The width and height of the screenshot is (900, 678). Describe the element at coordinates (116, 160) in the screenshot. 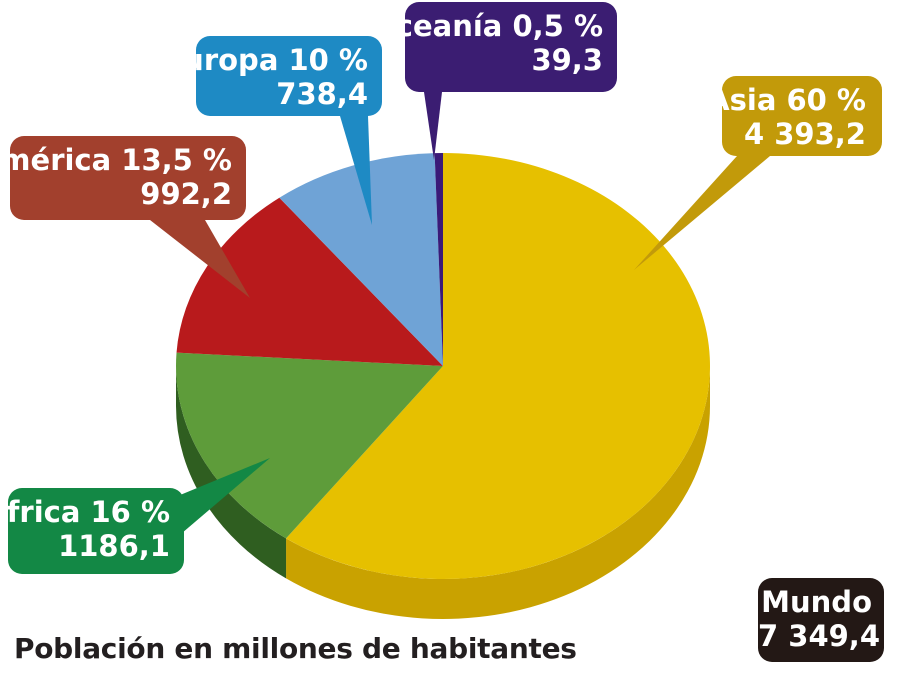

I see `slice-percent-label: América 13,5 %` at that location.